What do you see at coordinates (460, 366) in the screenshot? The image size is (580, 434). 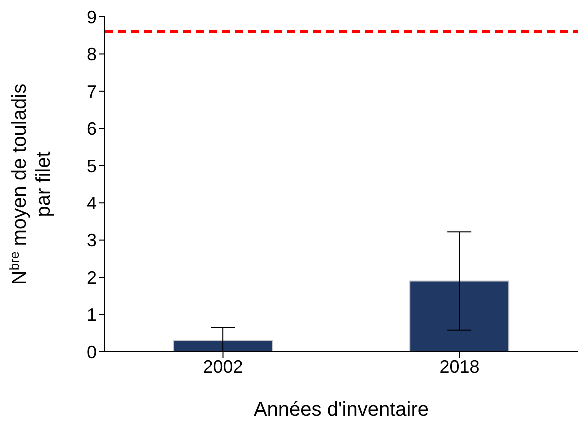 I see `x-tick-label: 2018` at bounding box center [460, 366].